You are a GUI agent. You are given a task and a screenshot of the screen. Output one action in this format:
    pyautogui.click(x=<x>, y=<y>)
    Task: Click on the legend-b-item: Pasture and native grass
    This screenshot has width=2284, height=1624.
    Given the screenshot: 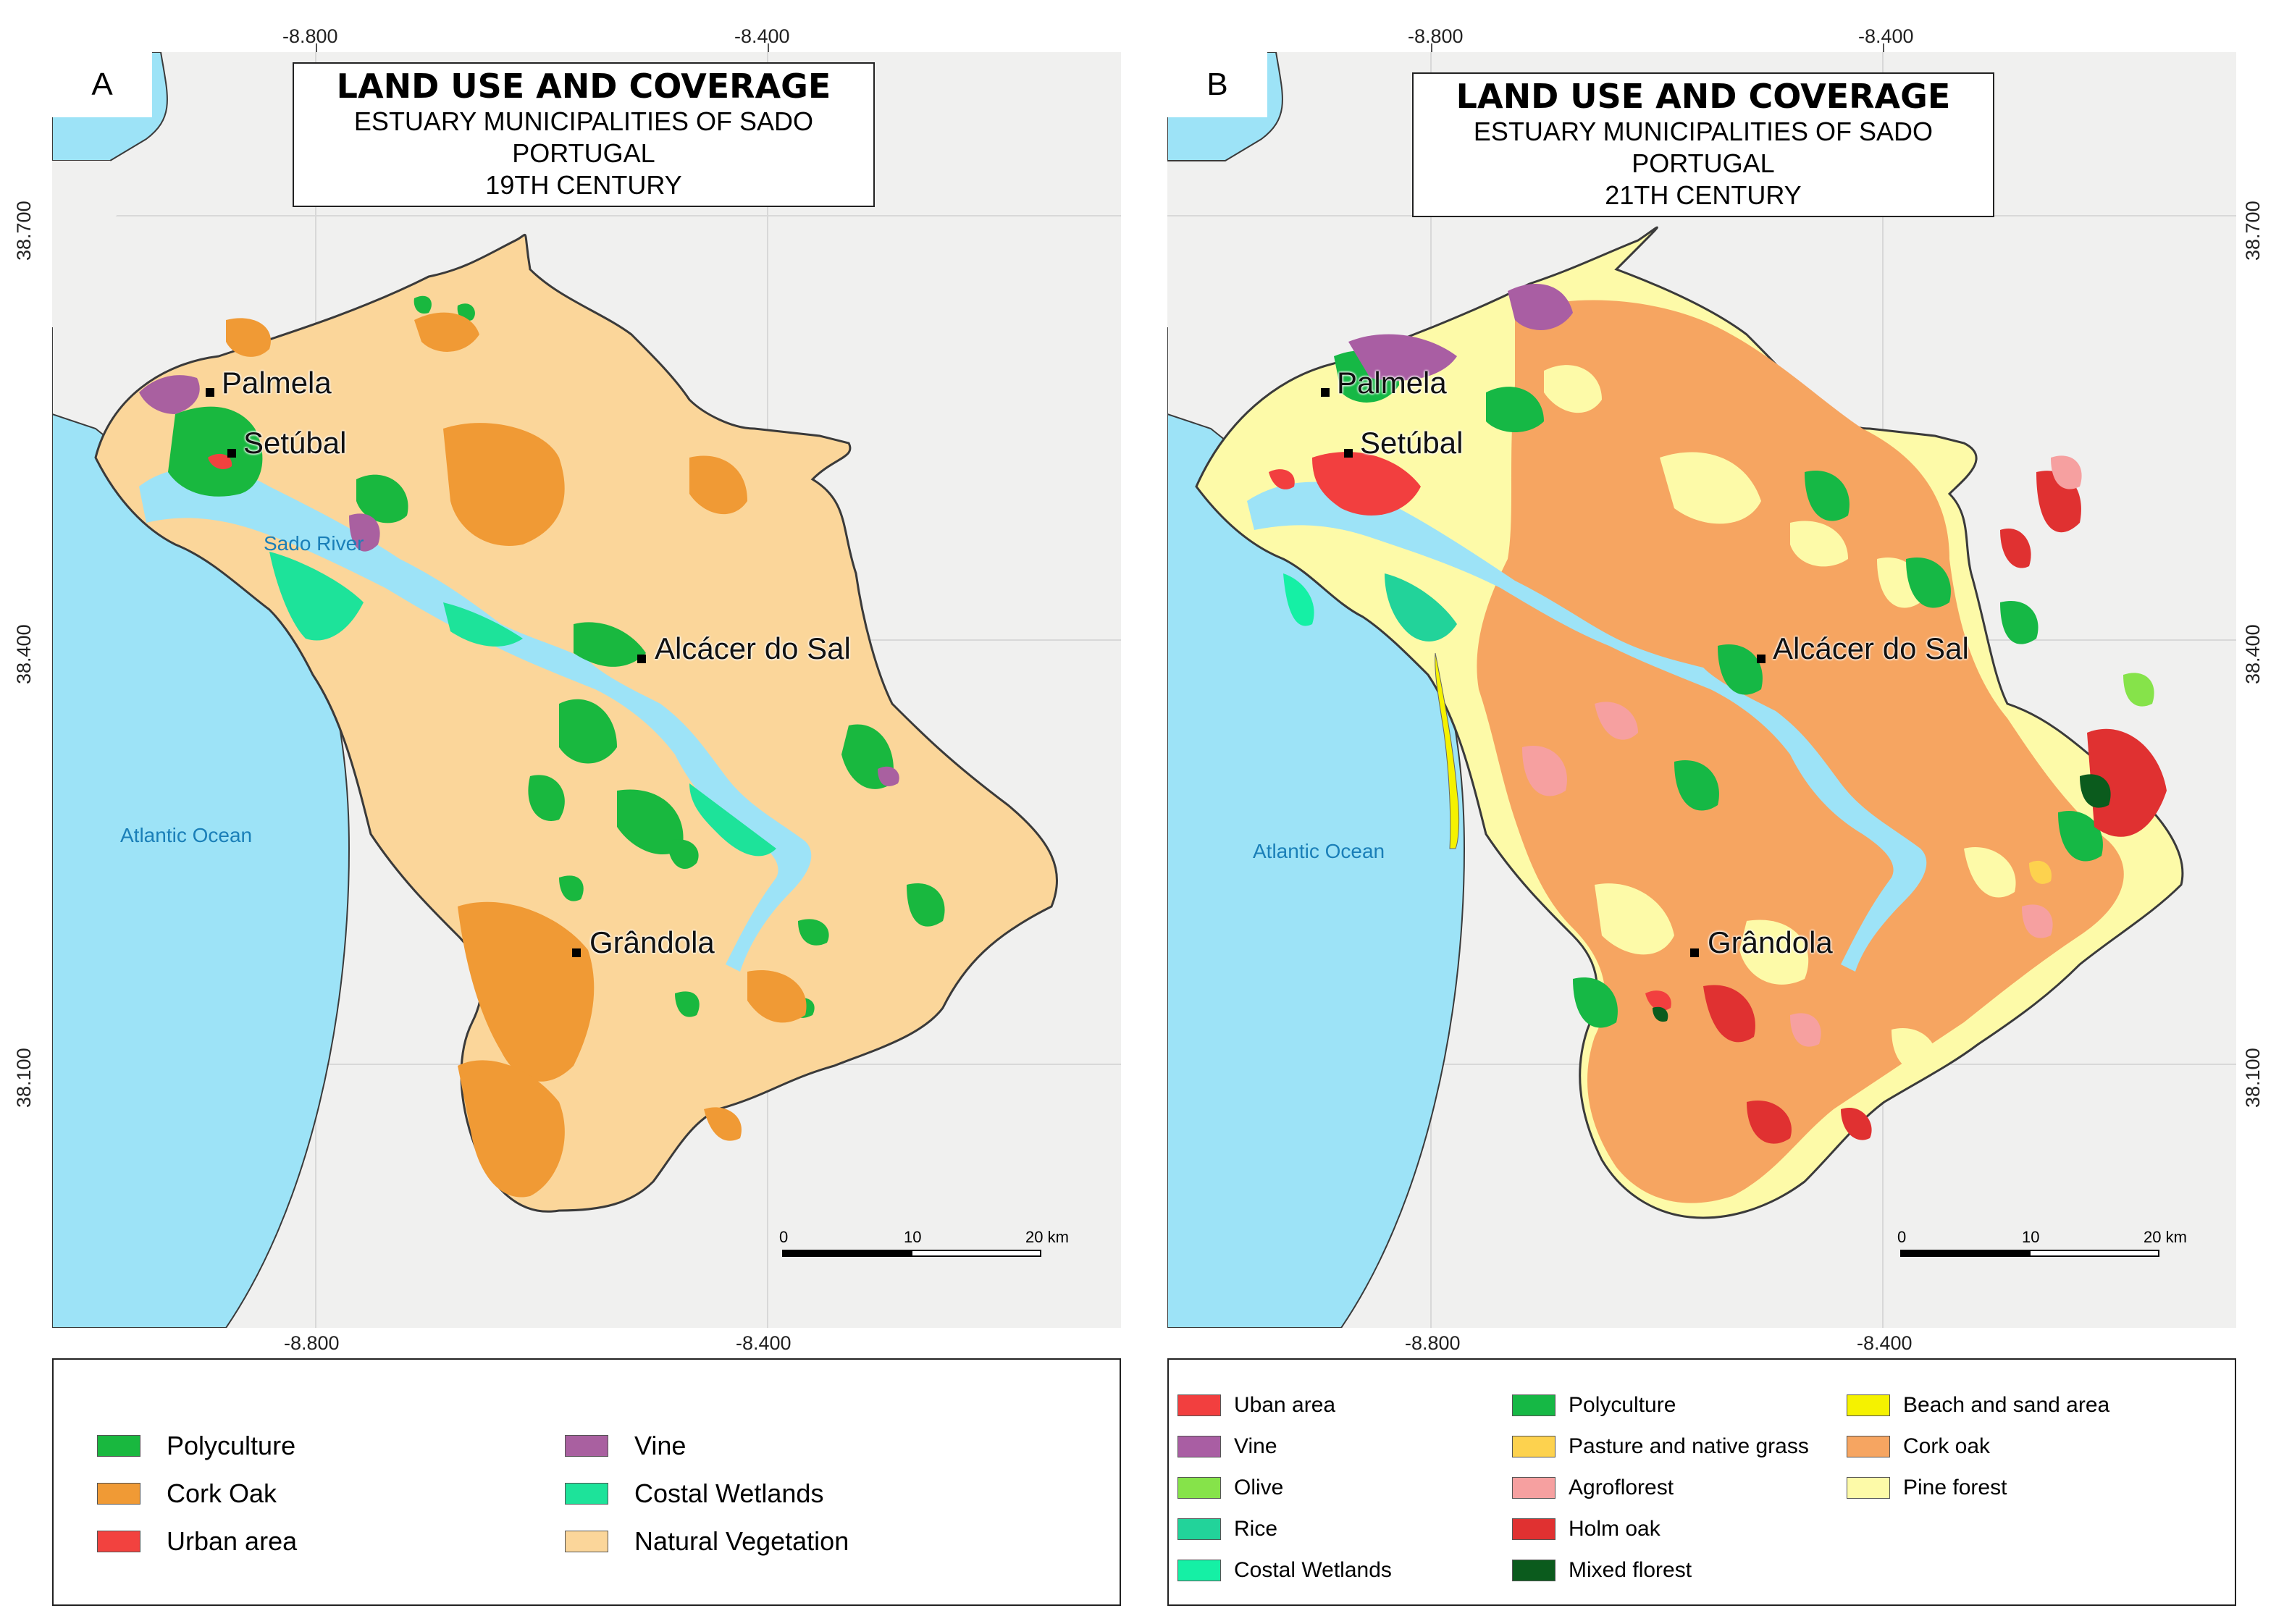 What is the action you would take?
    pyautogui.click(x=1660, y=1446)
    